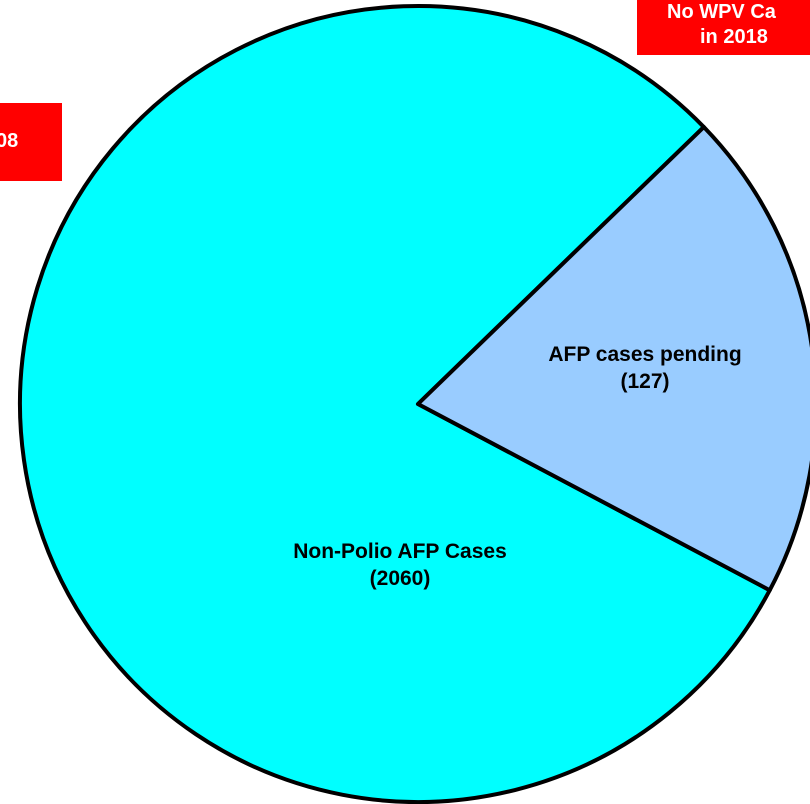 The width and height of the screenshot is (810, 804). Describe the element at coordinates (400, 565) in the screenshot. I see `slice-label: Non-Polio AFP Cases (2060)` at that location.